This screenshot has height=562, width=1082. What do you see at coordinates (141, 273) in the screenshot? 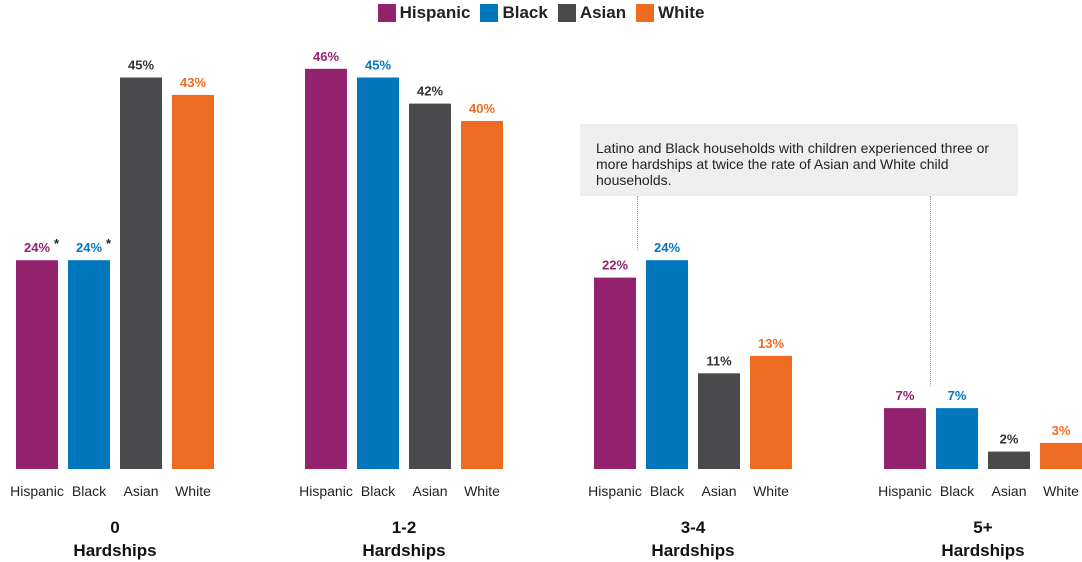
I see `bar-0-asian` at bounding box center [141, 273].